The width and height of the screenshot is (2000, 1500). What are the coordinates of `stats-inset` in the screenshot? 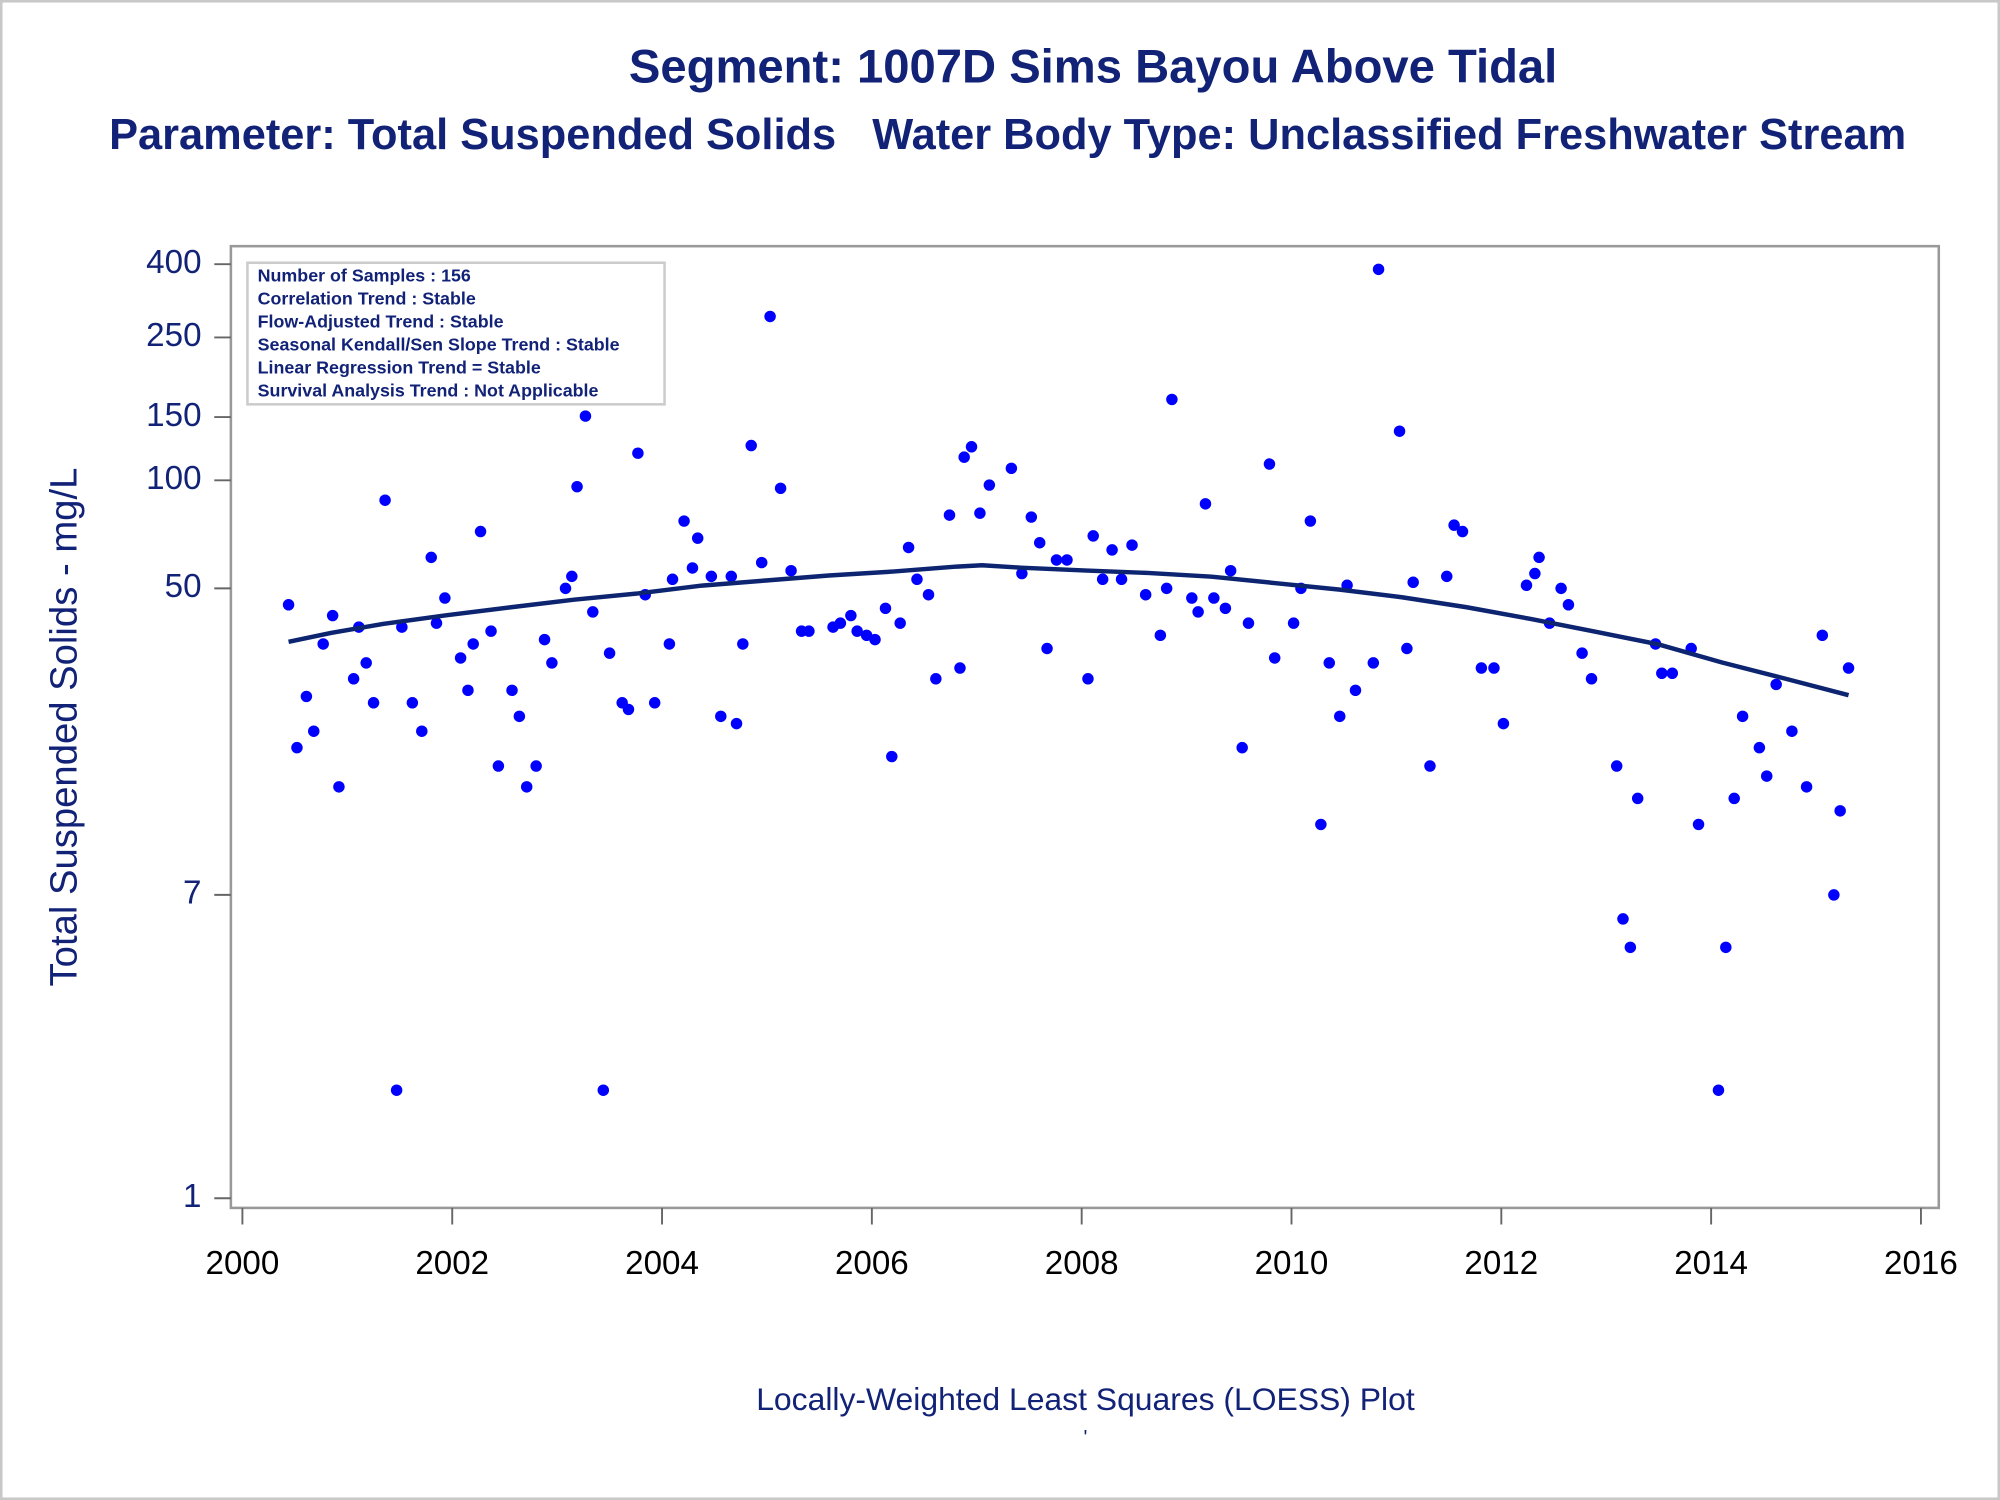 It's located at (456, 333).